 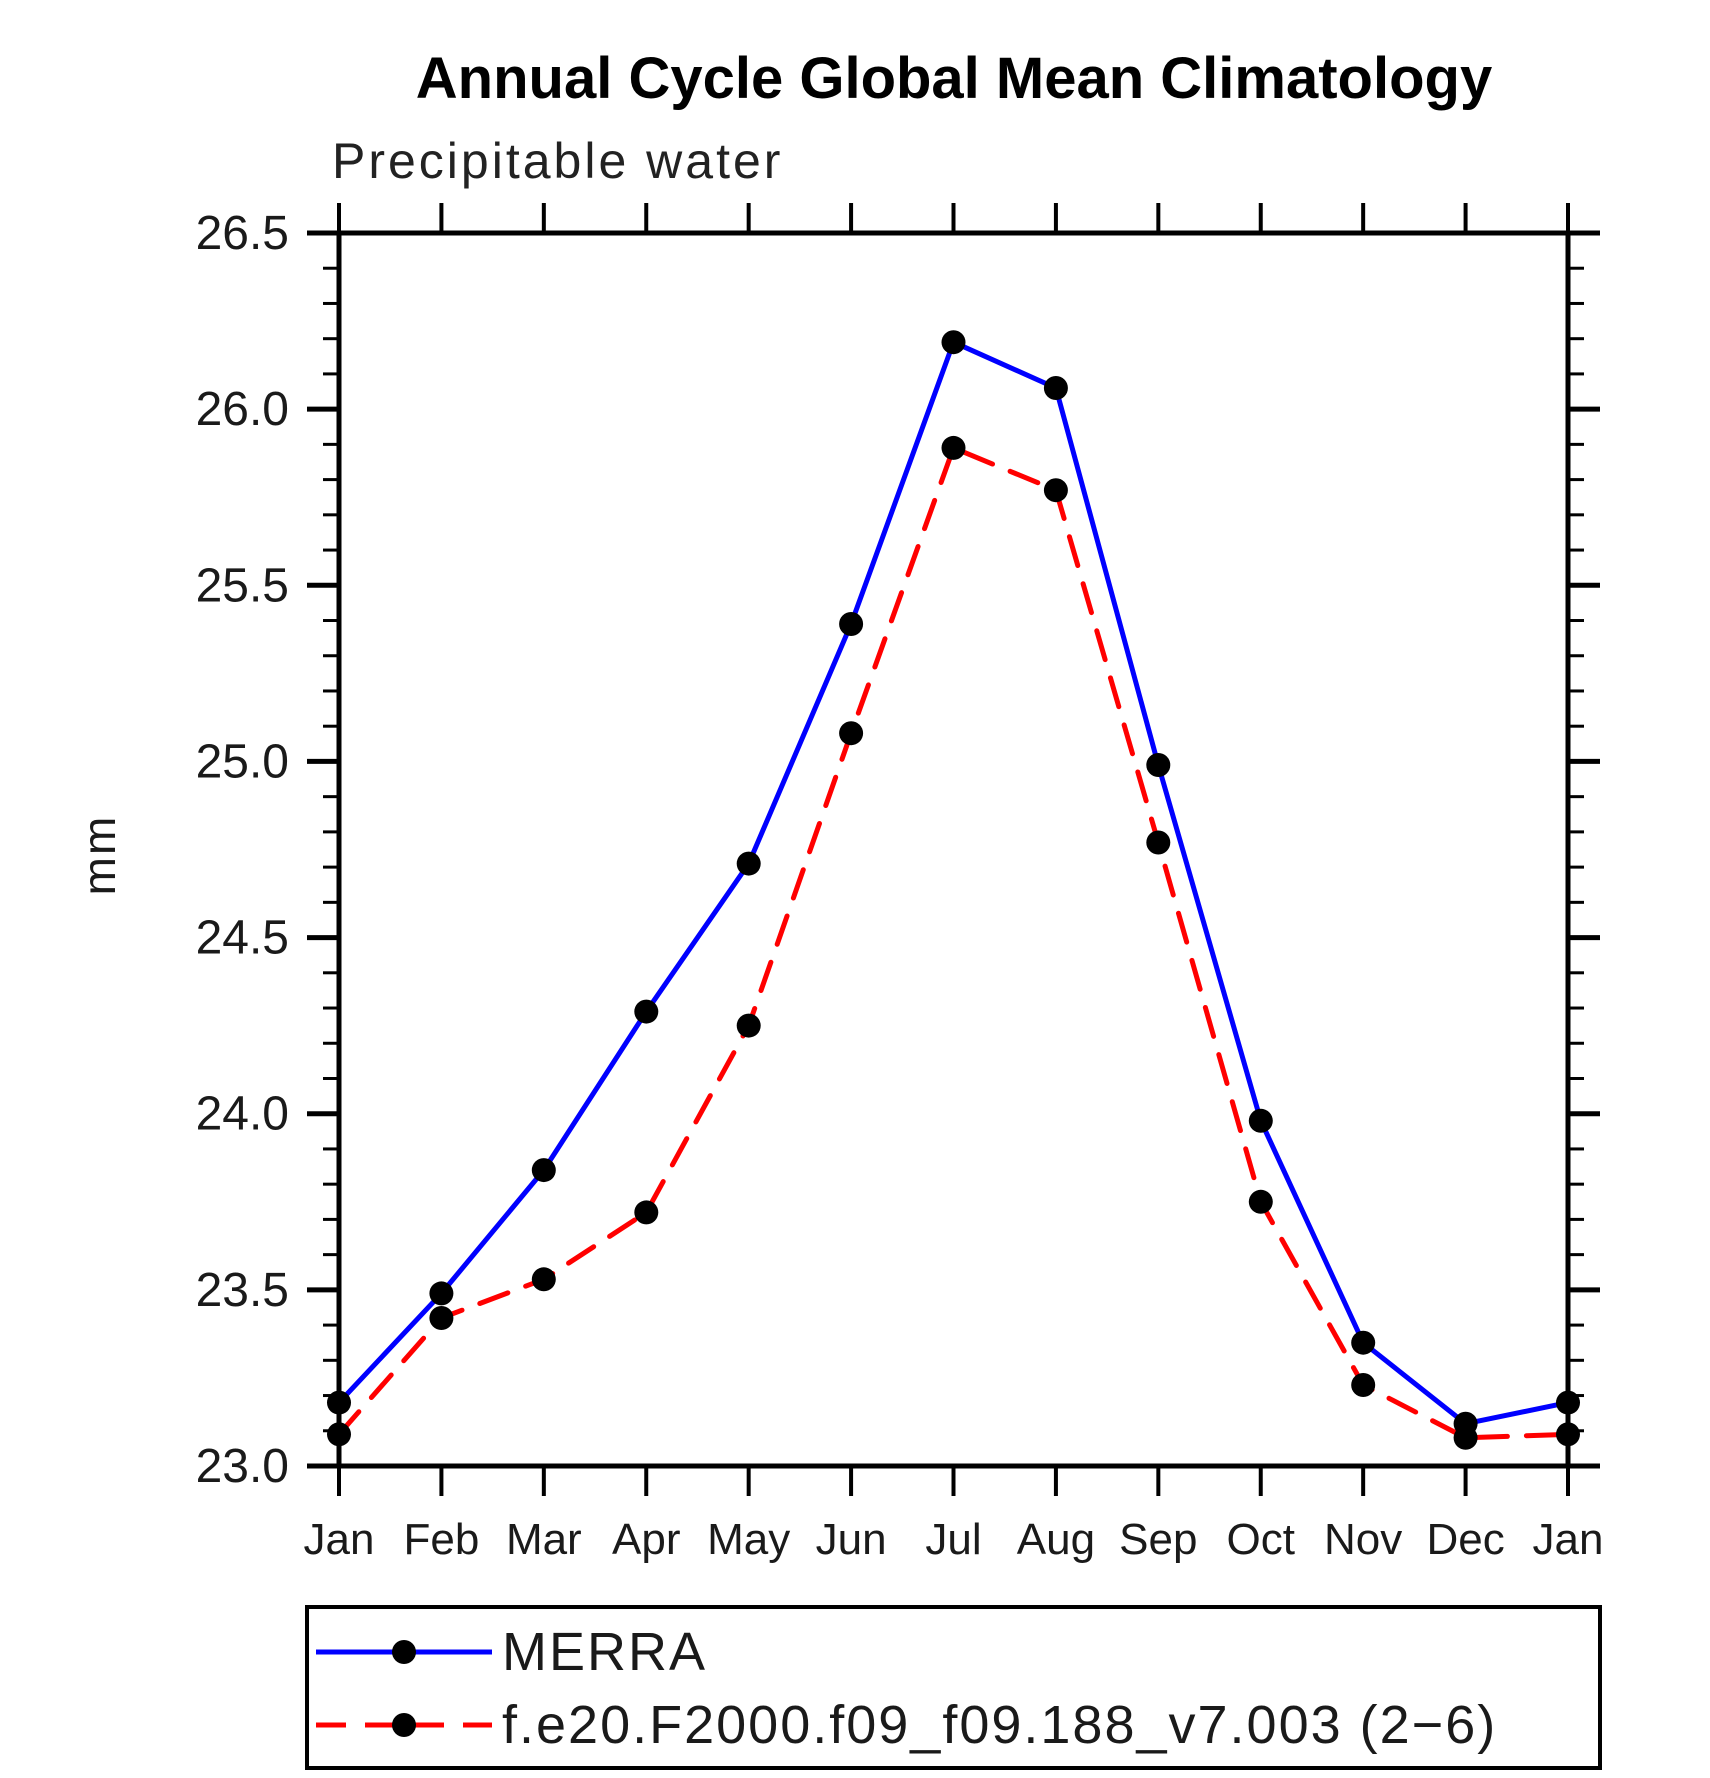 I want to click on chart-title: Annual Cycle Global Mean Climatology, so click(x=954, y=78).